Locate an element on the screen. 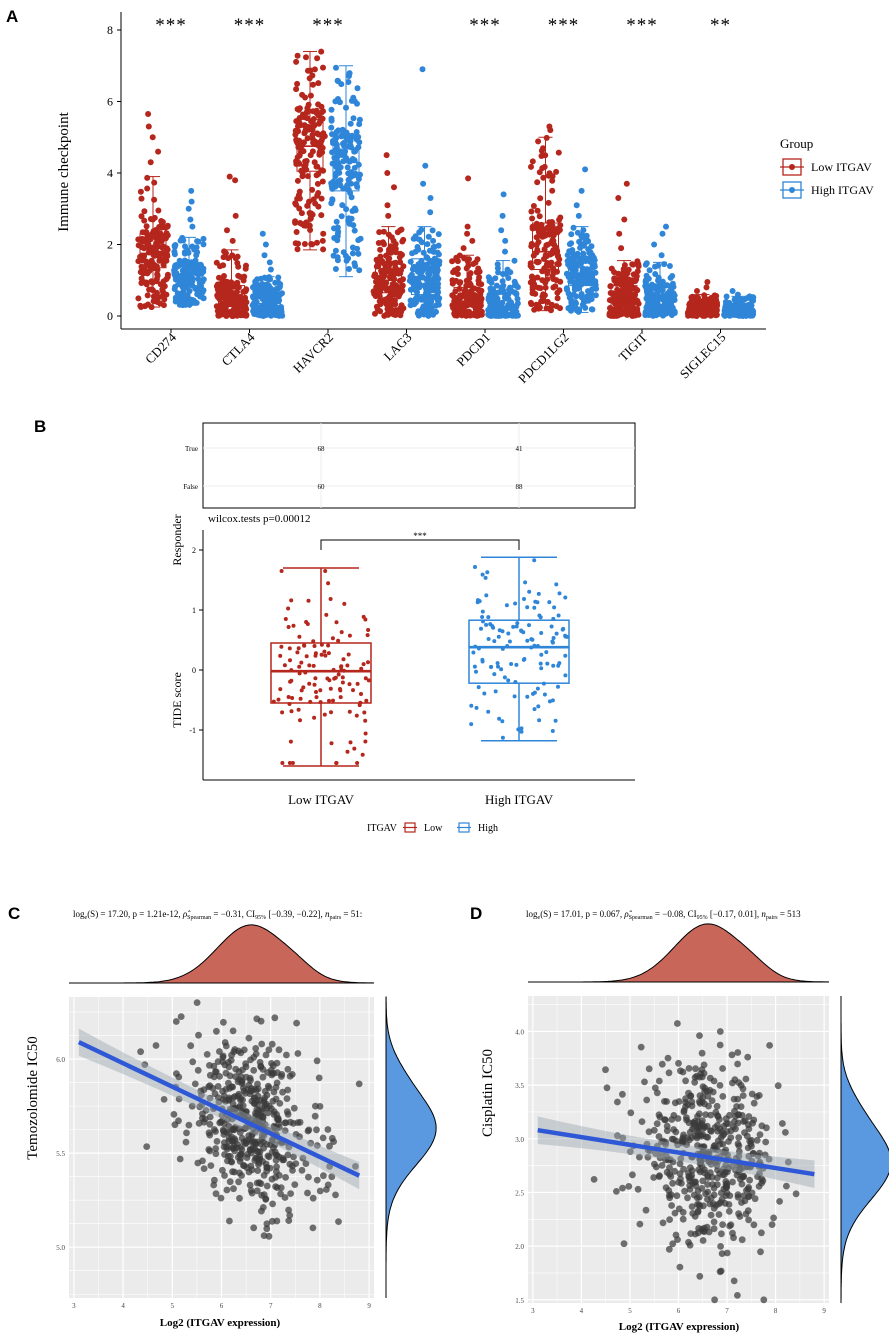 Image resolution: width=889 pixels, height=1339 pixels. panel-d-x-axis-label: Log2 (ITGAV expression) is located at coordinates (679, 1327).